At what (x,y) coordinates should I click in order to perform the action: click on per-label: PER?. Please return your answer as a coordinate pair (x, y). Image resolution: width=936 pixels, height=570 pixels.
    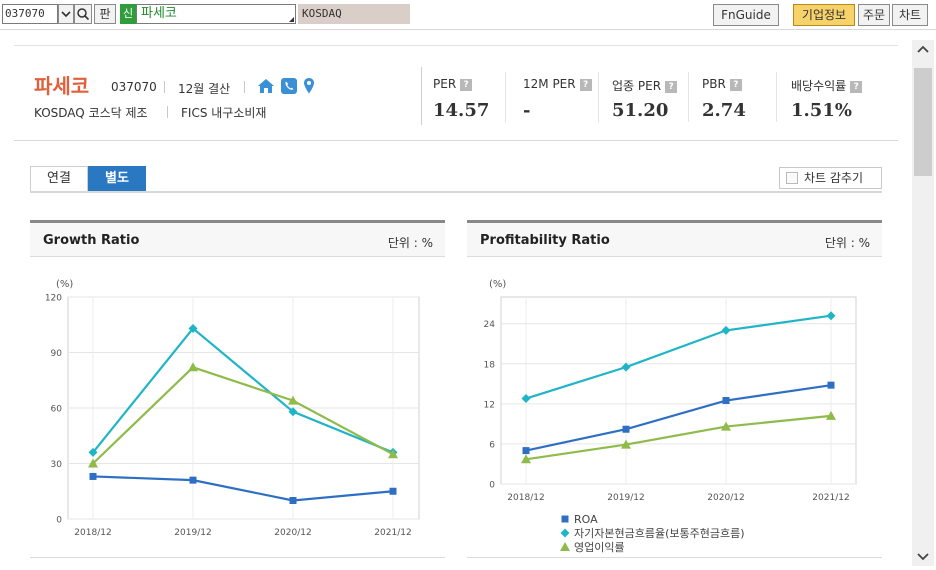
    Looking at the image, I should click on (453, 84).